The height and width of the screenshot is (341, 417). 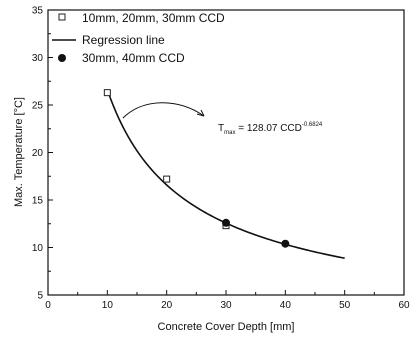 I want to click on legend-filled-circle-icon, so click(x=62, y=58).